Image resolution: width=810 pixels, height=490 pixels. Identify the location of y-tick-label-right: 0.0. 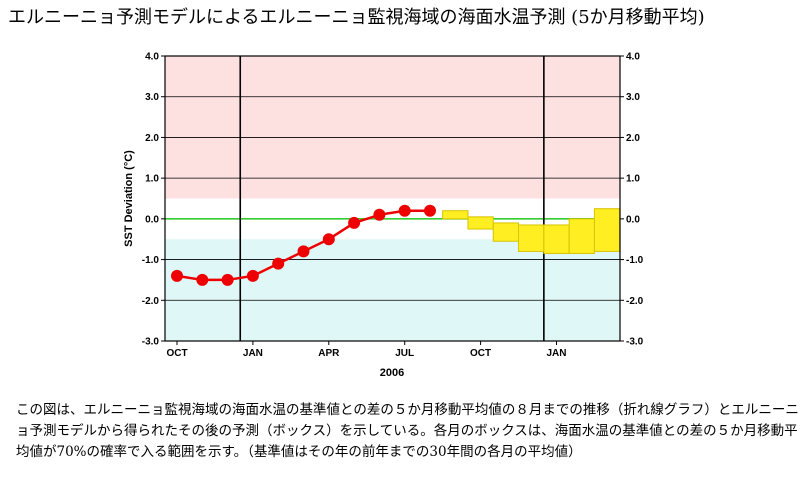
(633, 219).